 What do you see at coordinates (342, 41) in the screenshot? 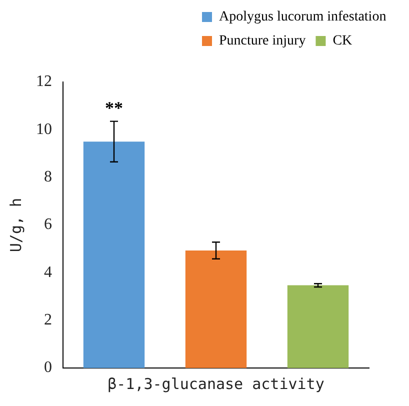
I see `legend-label: CK` at bounding box center [342, 41].